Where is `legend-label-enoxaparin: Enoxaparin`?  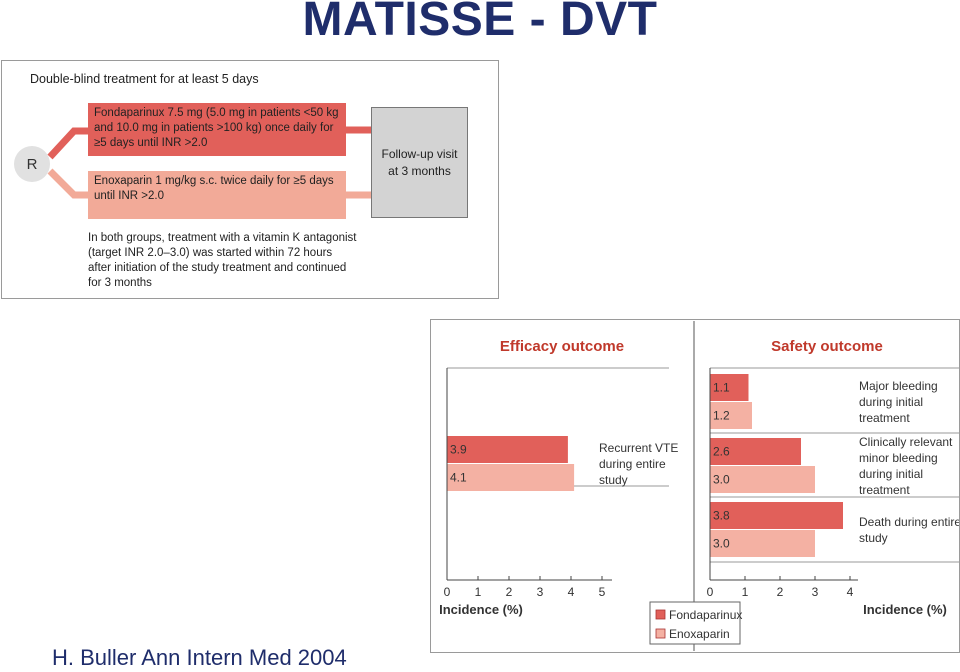 legend-label-enoxaparin: Enoxaparin is located at coordinates (699, 634).